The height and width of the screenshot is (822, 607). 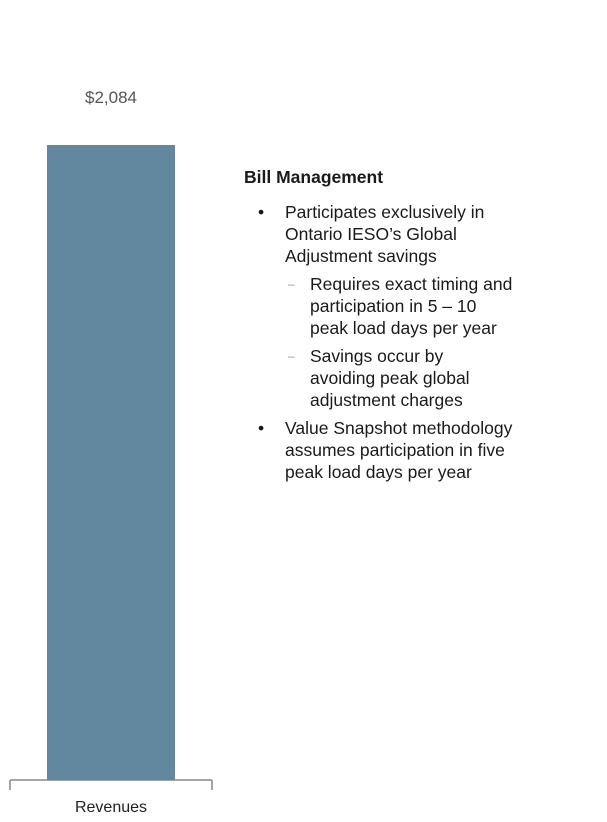 What do you see at coordinates (314, 177) in the screenshot?
I see `panel-title: Bill Management` at bounding box center [314, 177].